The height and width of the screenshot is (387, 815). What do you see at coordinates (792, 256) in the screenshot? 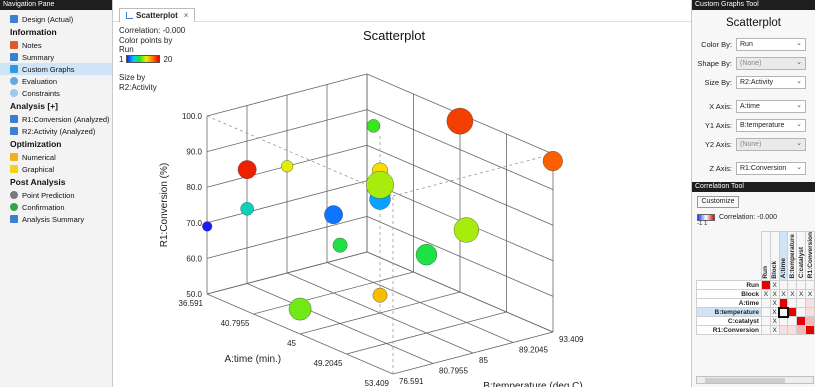
I see `matrix-col-header: B:temperature` at bounding box center [792, 256].